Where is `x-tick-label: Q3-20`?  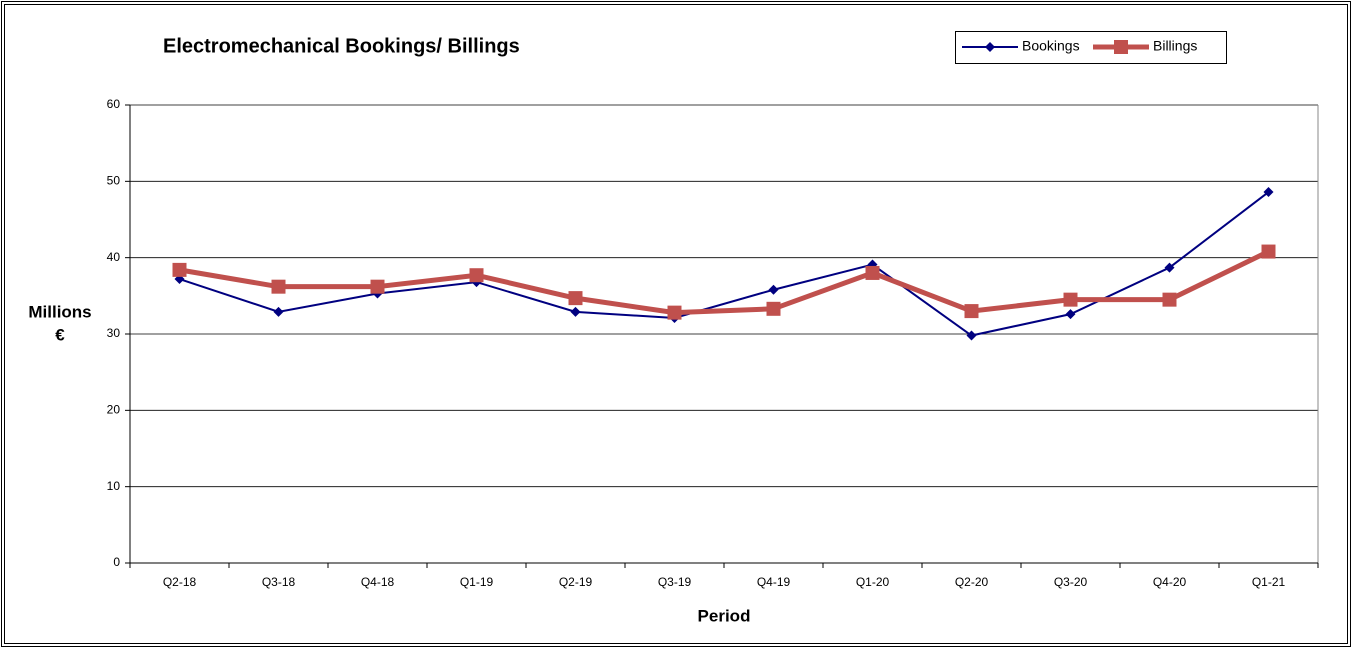
x-tick-label: Q3-20 is located at coordinates (1071, 582).